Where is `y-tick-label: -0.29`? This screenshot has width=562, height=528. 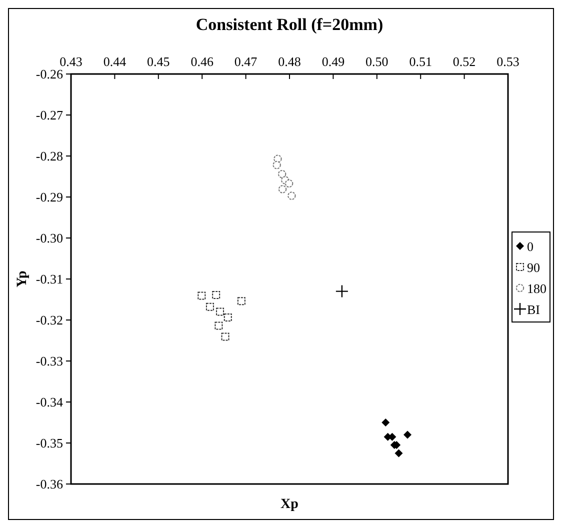
y-tick-label: -0.29 is located at coordinates (49, 197).